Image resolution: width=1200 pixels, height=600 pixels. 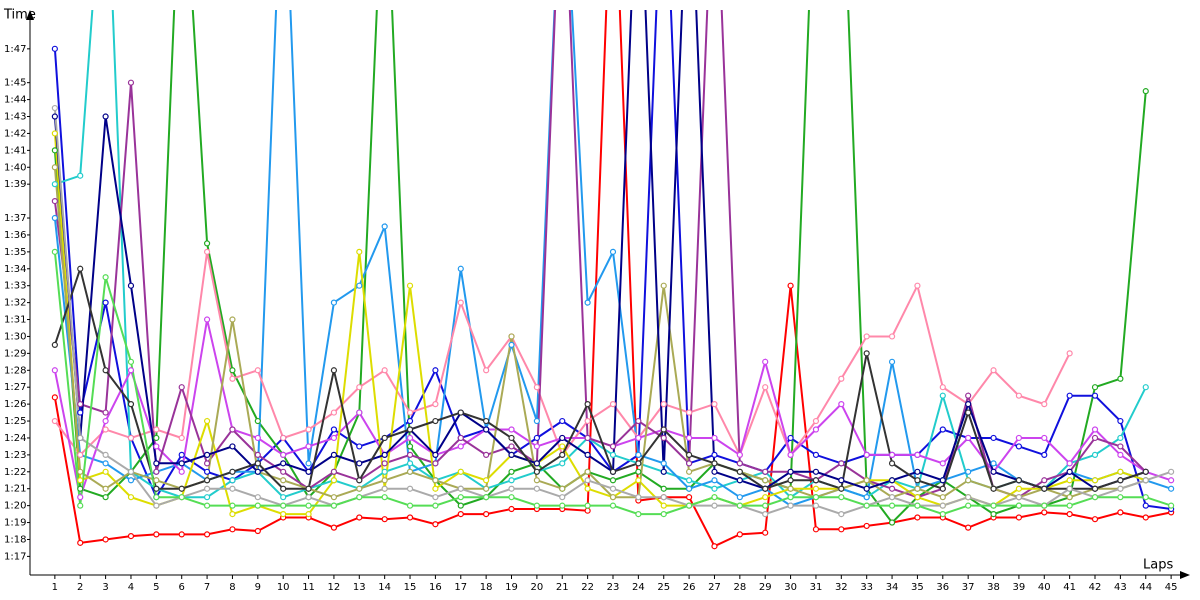 I want to click on y-tick-label: 1:29, so click(x=15, y=353).